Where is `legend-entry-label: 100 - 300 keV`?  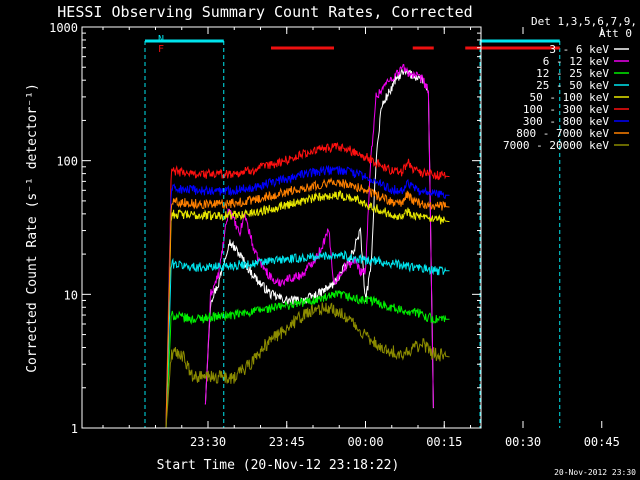
legend-entry-label: 100 - 300 keV is located at coordinates (566, 109).